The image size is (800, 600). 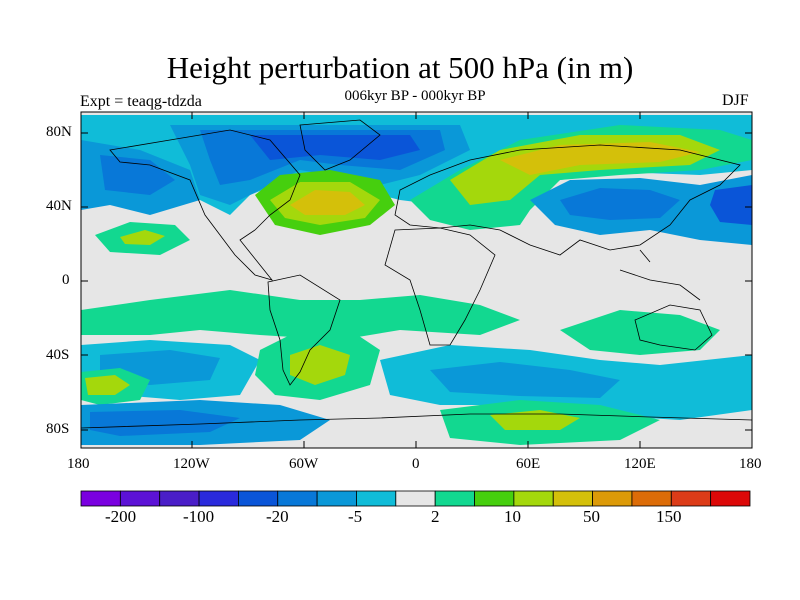 What do you see at coordinates (620, 204) in the screenshot?
I see `contour-neg-siberia-core` at bounding box center [620, 204].